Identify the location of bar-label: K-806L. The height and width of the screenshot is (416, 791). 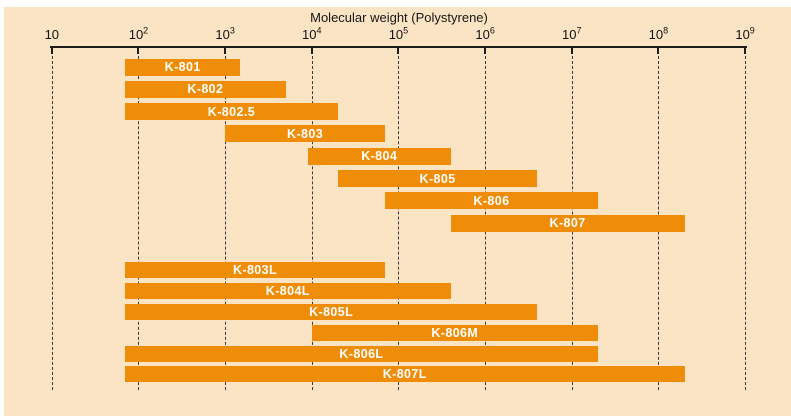
(361, 353).